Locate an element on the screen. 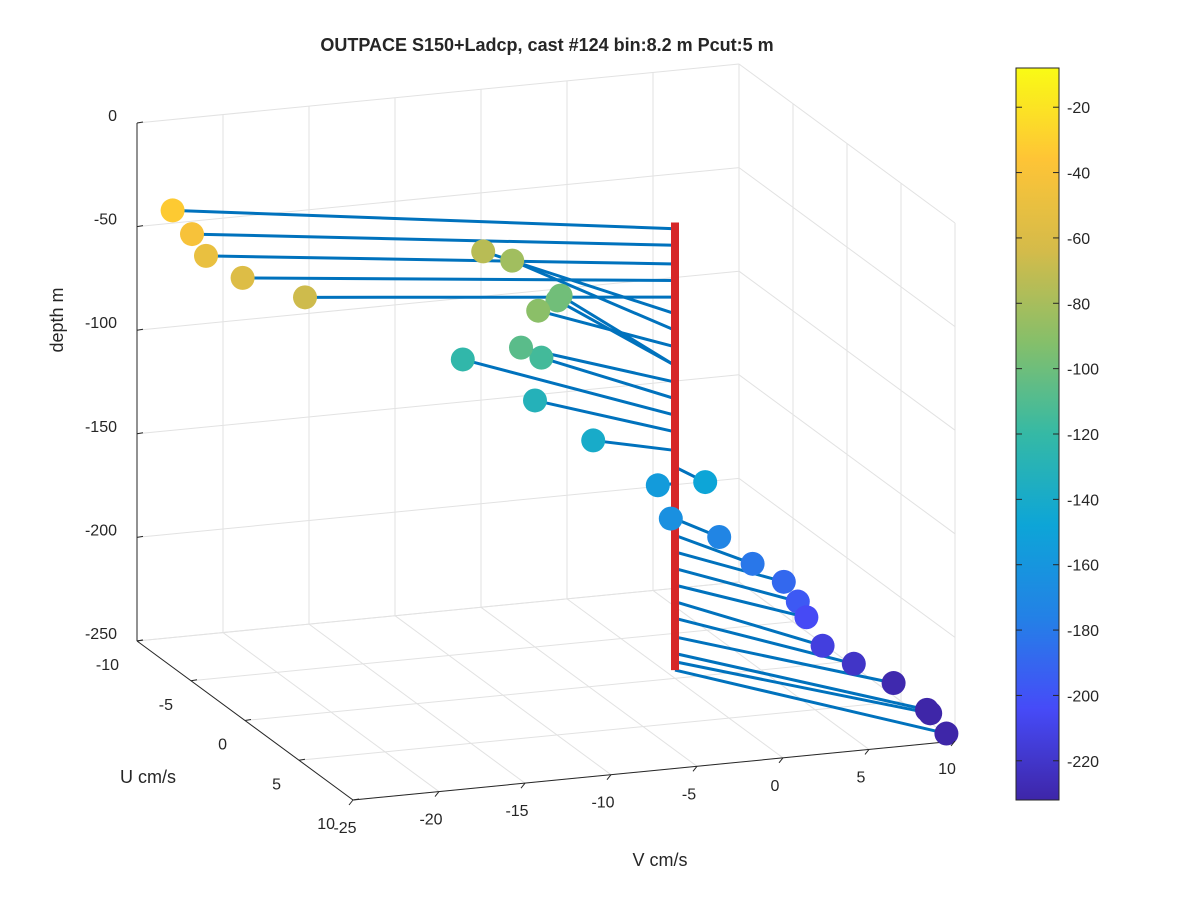  y-tick-label: -10 is located at coordinates (107, 665).